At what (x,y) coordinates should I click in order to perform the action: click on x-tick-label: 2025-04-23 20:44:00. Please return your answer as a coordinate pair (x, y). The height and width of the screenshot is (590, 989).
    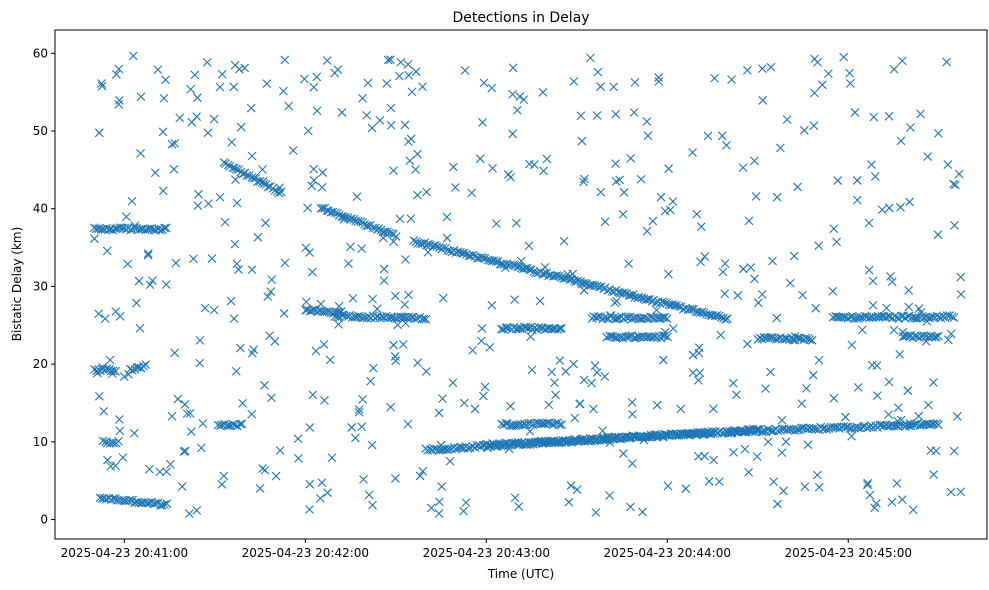
    Looking at the image, I should click on (667, 553).